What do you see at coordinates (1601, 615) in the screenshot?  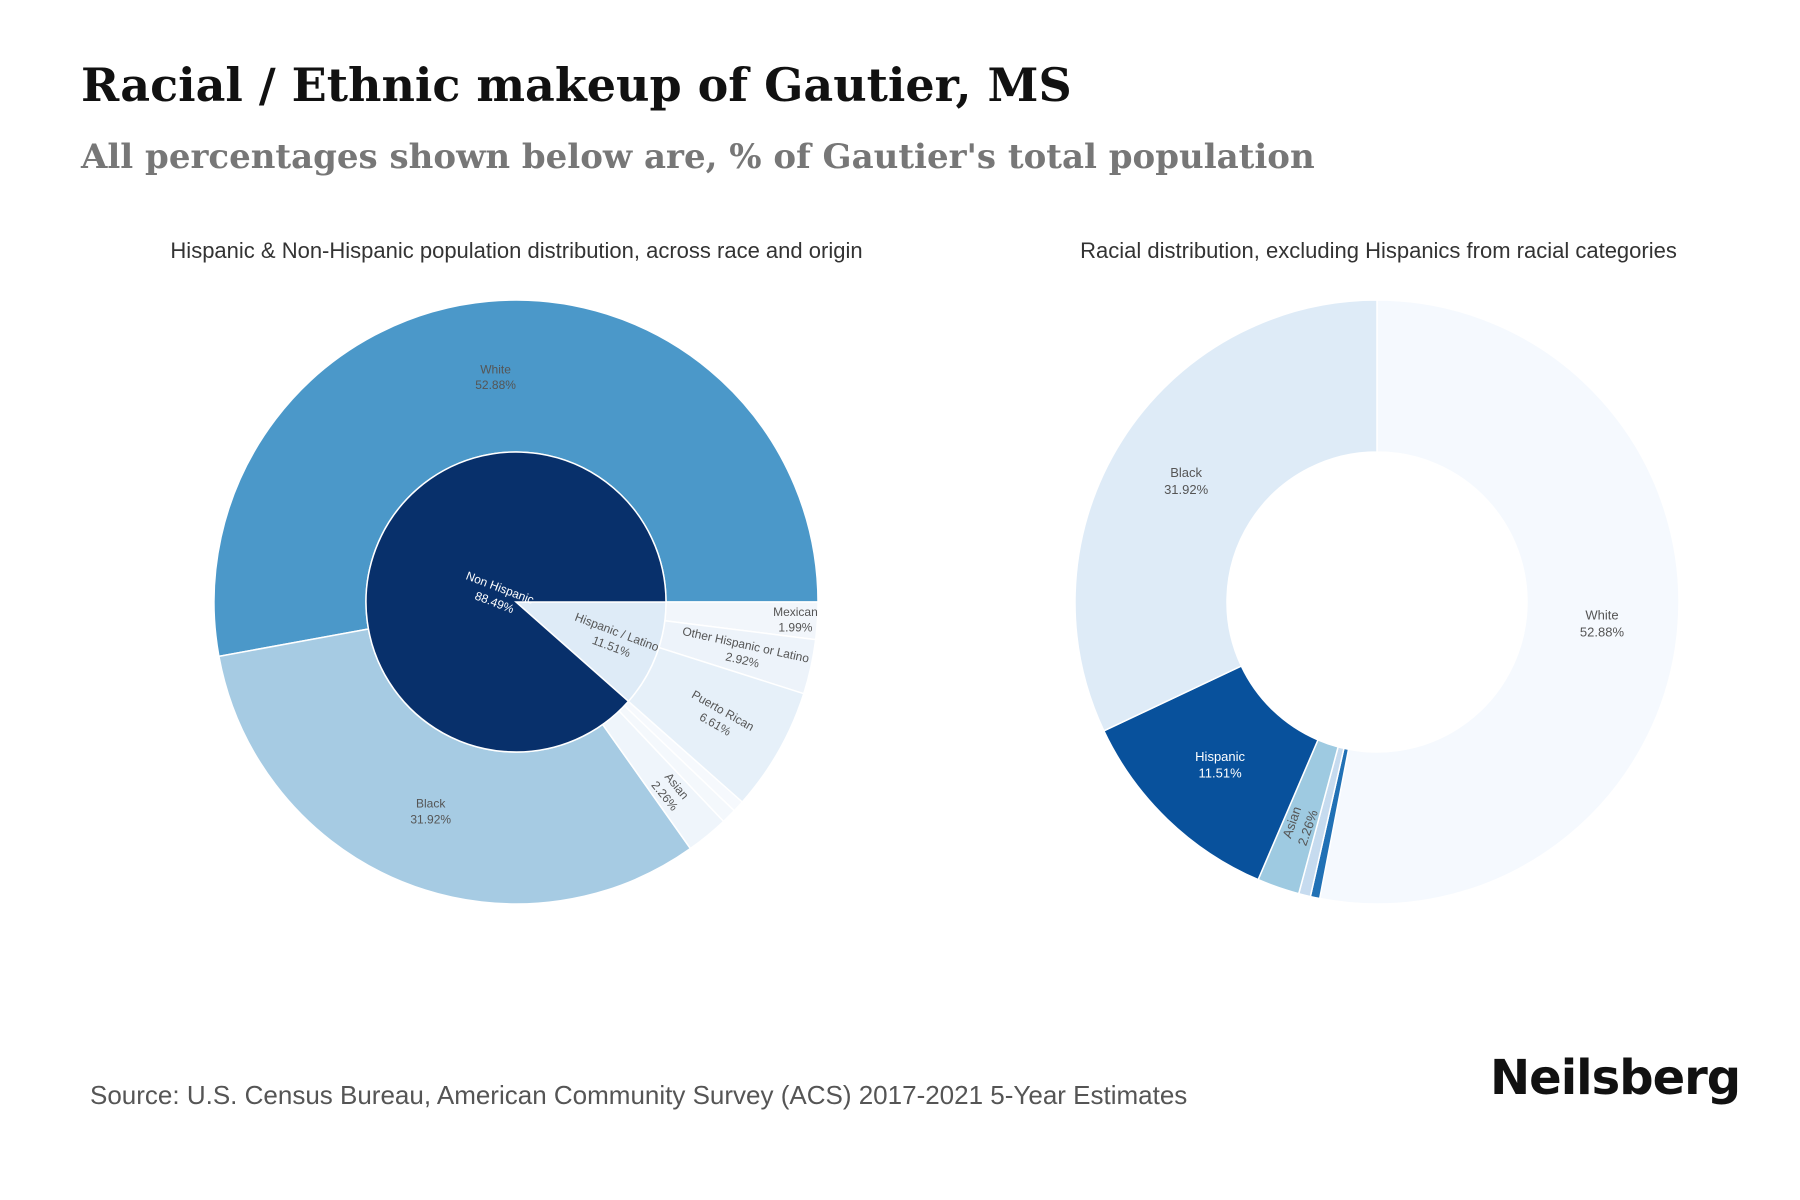 I see `donut-label-white-line: White` at bounding box center [1601, 615].